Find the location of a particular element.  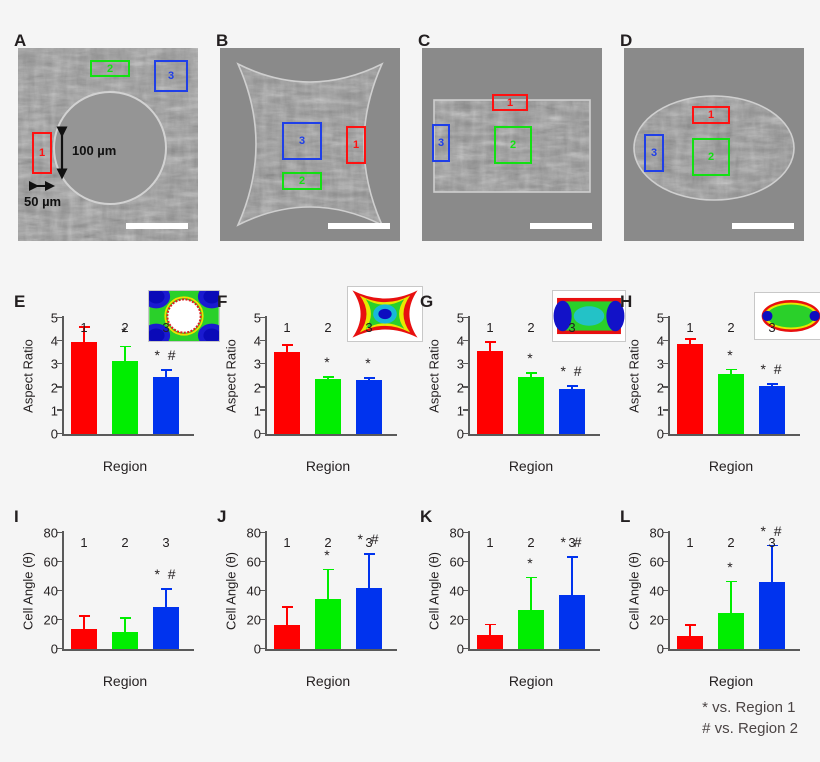

legend-line-asterisk: * vs. Region 1 is located at coordinates (749, 707).